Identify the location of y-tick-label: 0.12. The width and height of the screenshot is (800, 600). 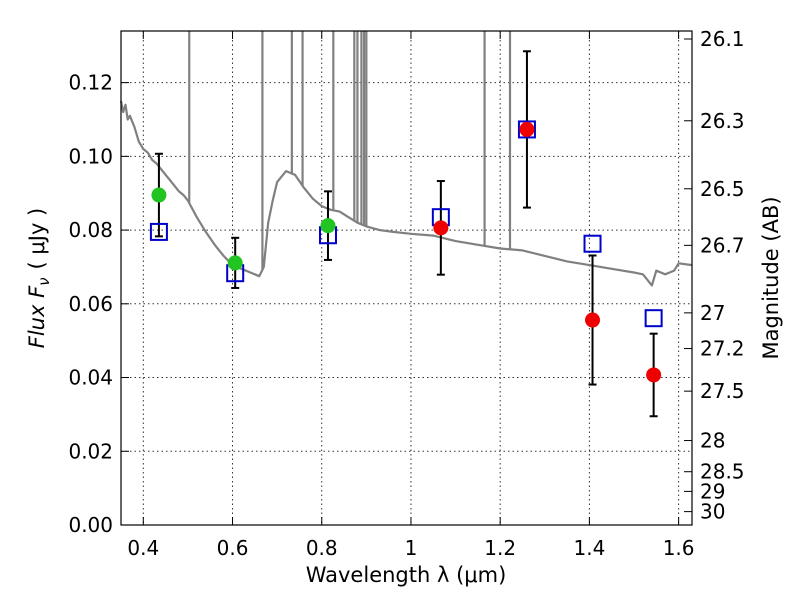
(90, 83).